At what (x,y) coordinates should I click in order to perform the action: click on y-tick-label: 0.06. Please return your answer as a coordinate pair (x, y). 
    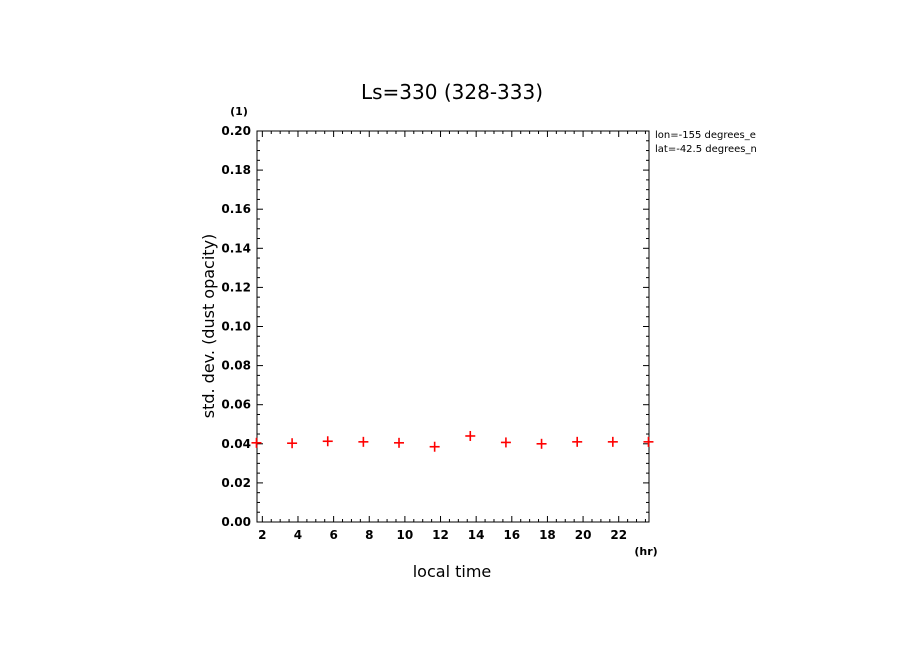
    Looking at the image, I should click on (236, 405).